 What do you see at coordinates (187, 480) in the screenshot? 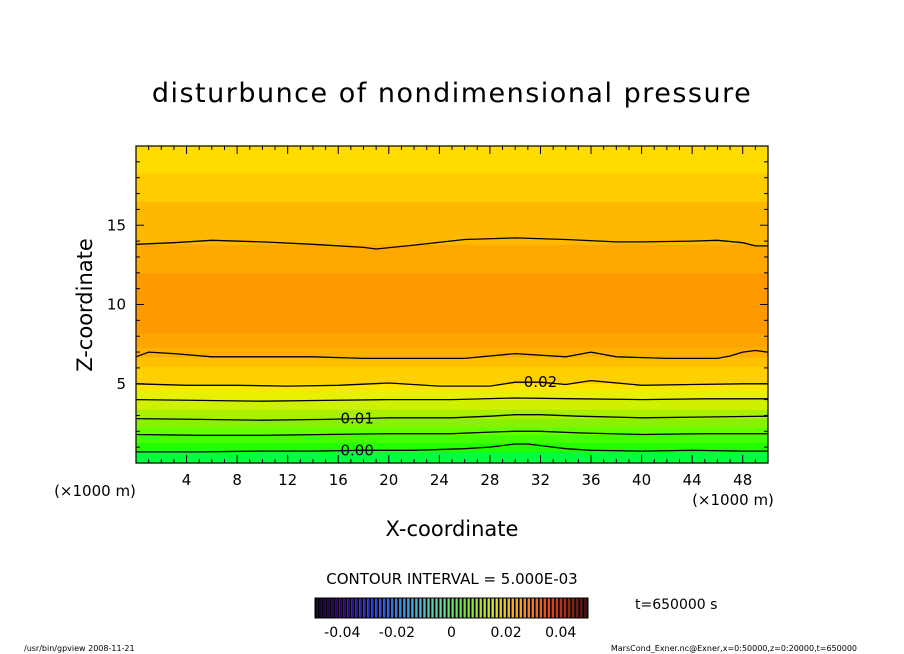
I see `x-tick-label-4: 4` at bounding box center [187, 480].